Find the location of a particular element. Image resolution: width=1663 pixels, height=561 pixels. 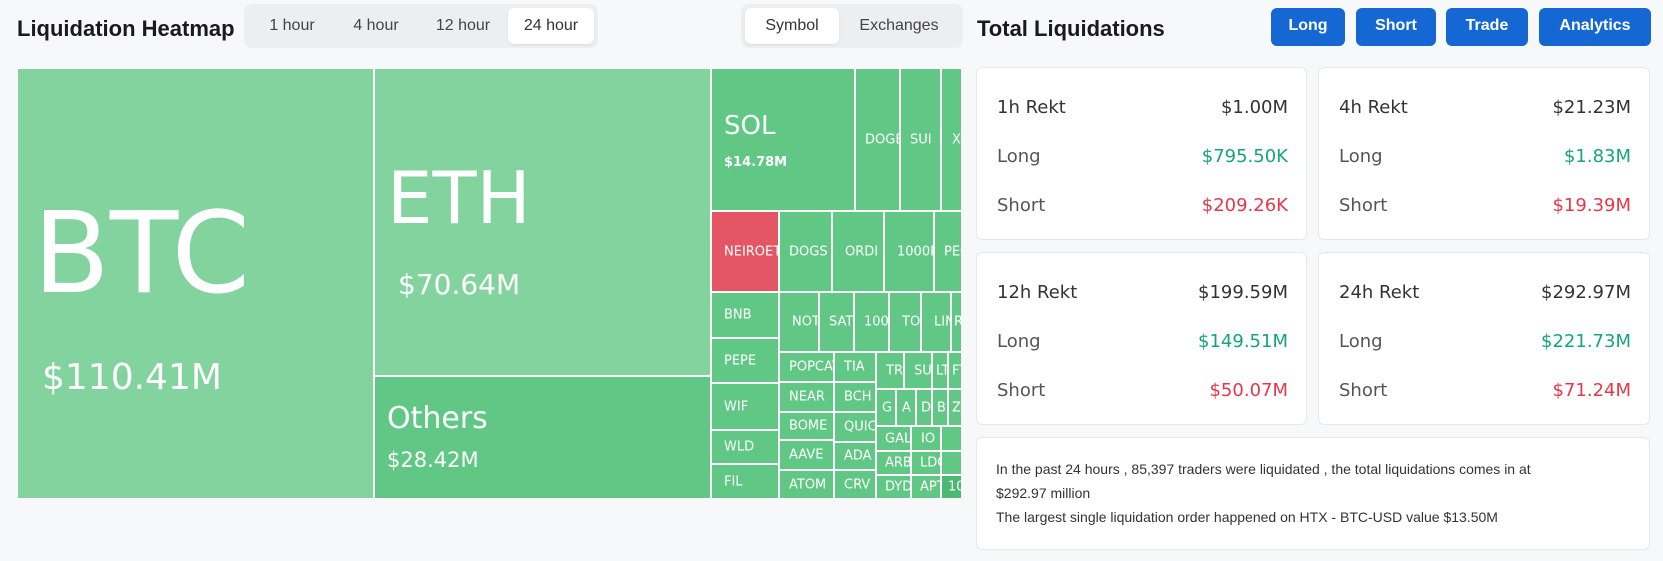

tile-apt: APT is located at coordinates (926, 487).